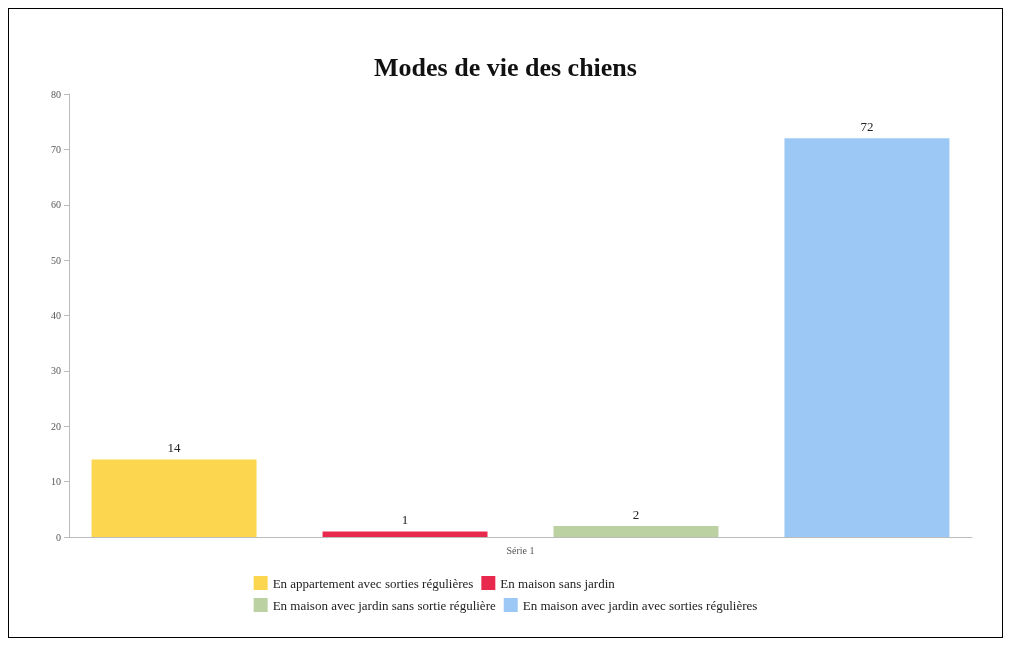 The height and width of the screenshot is (645, 1013). I want to click on y-tick-label: 0, so click(58, 537).